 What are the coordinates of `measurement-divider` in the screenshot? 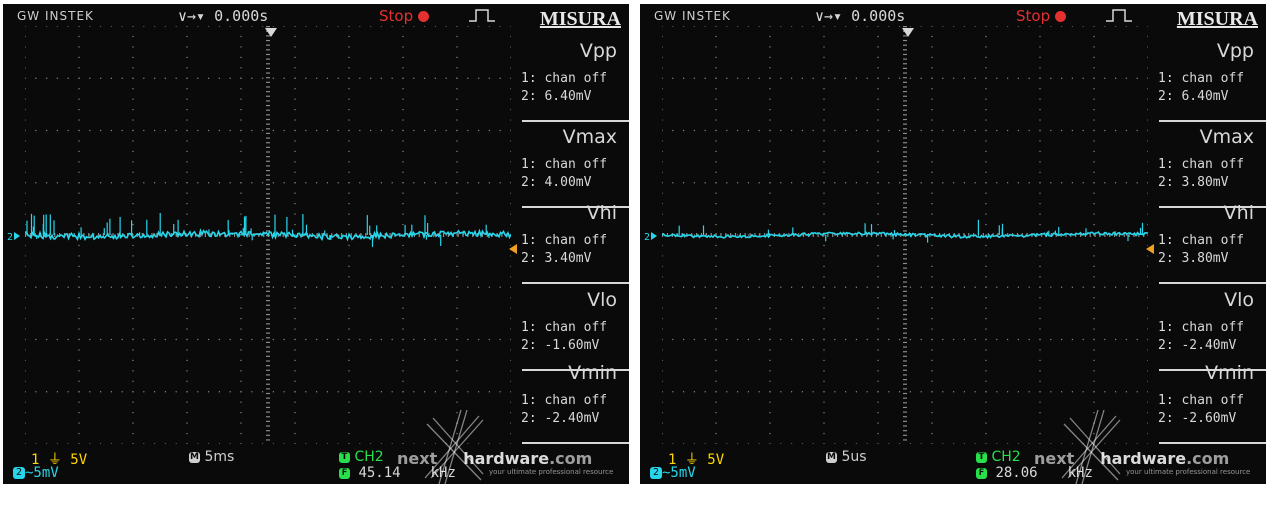 It's located at (1212, 443).